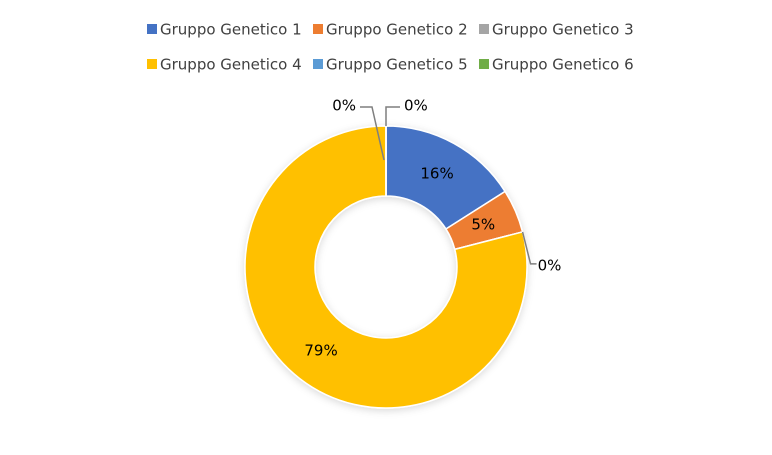  What do you see at coordinates (397, 65) in the screenshot?
I see `legend-label: Gruppo Genetico 5` at bounding box center [397, 65].